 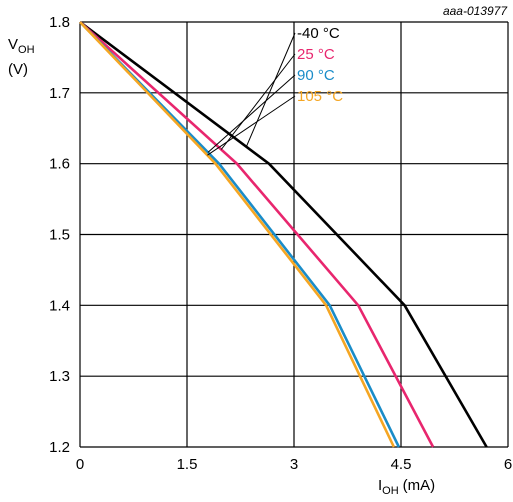 What do you see at coordinates (59, 22) in the screenshot?
I see `y-tick-label: 1.8` at bounding box center [59, 22].